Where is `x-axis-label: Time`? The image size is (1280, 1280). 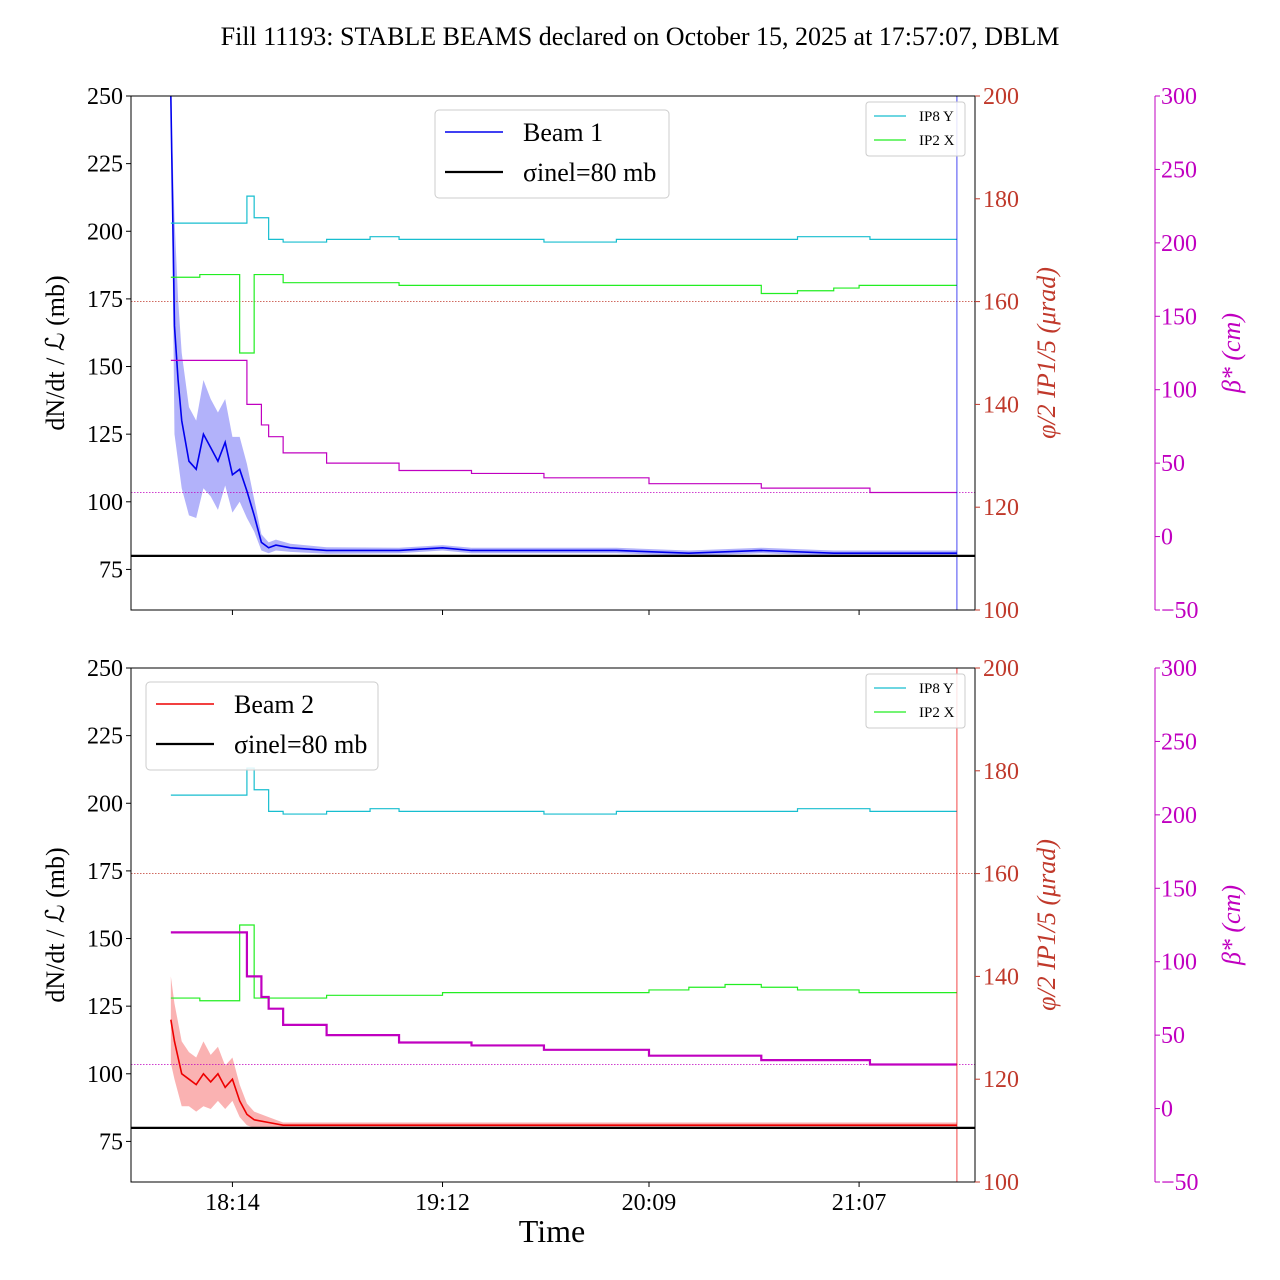 x-axis-label: Time is located at coordinates (552, 1231).